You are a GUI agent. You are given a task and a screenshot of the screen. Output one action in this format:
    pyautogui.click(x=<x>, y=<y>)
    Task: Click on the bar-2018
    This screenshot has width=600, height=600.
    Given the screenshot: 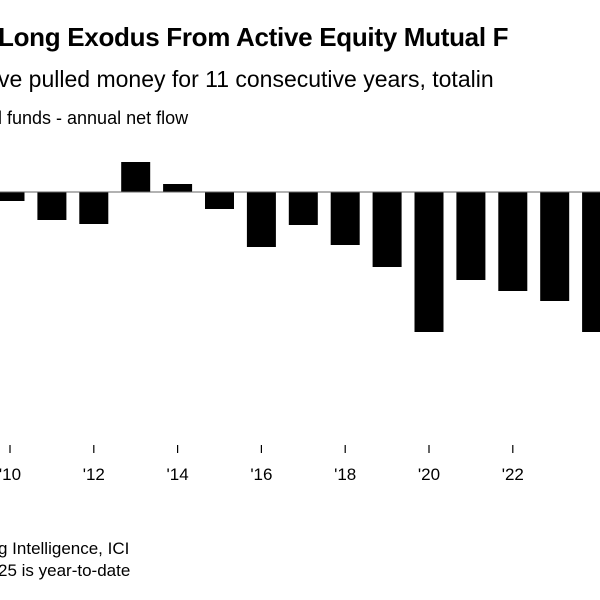 What is the action you would take?
    pyautogui.click(x=345, y=218)
    